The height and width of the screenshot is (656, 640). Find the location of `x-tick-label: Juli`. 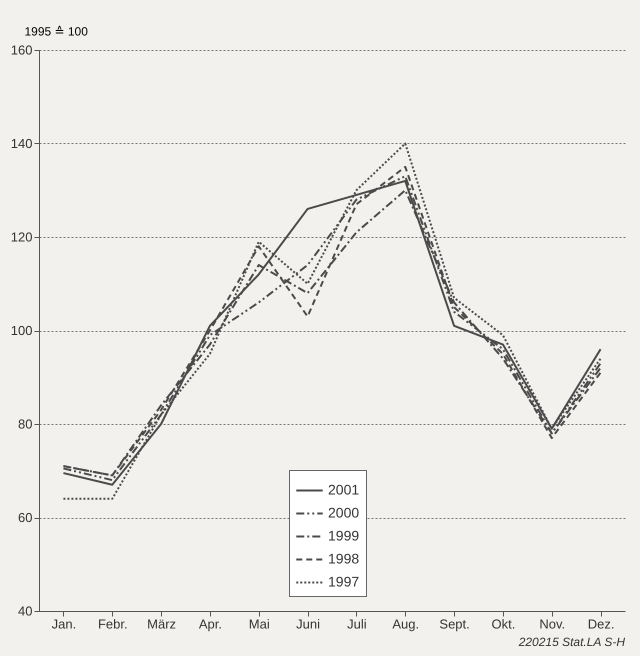

x-tick-label: Juli is located at coordinates (357, 624).